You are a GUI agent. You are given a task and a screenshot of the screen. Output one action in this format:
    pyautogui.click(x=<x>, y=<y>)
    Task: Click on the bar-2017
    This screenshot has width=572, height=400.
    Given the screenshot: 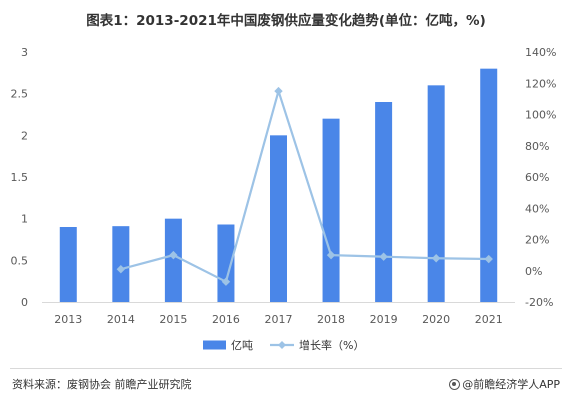 What is the action you would take?
    pyautogui.click(x=278, y=218)
    